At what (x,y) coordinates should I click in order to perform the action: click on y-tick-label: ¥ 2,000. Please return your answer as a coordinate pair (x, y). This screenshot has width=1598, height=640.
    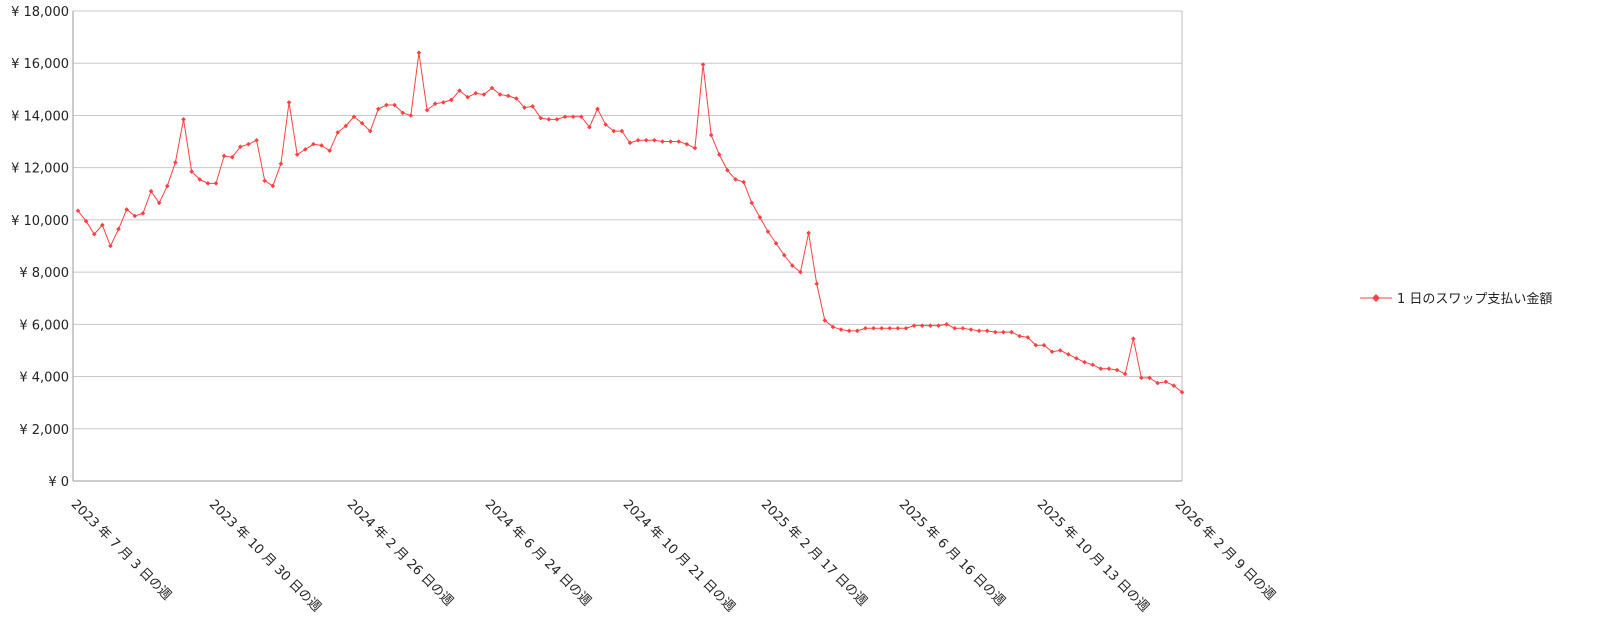
    Looking at the image, I should click on (44, 430).